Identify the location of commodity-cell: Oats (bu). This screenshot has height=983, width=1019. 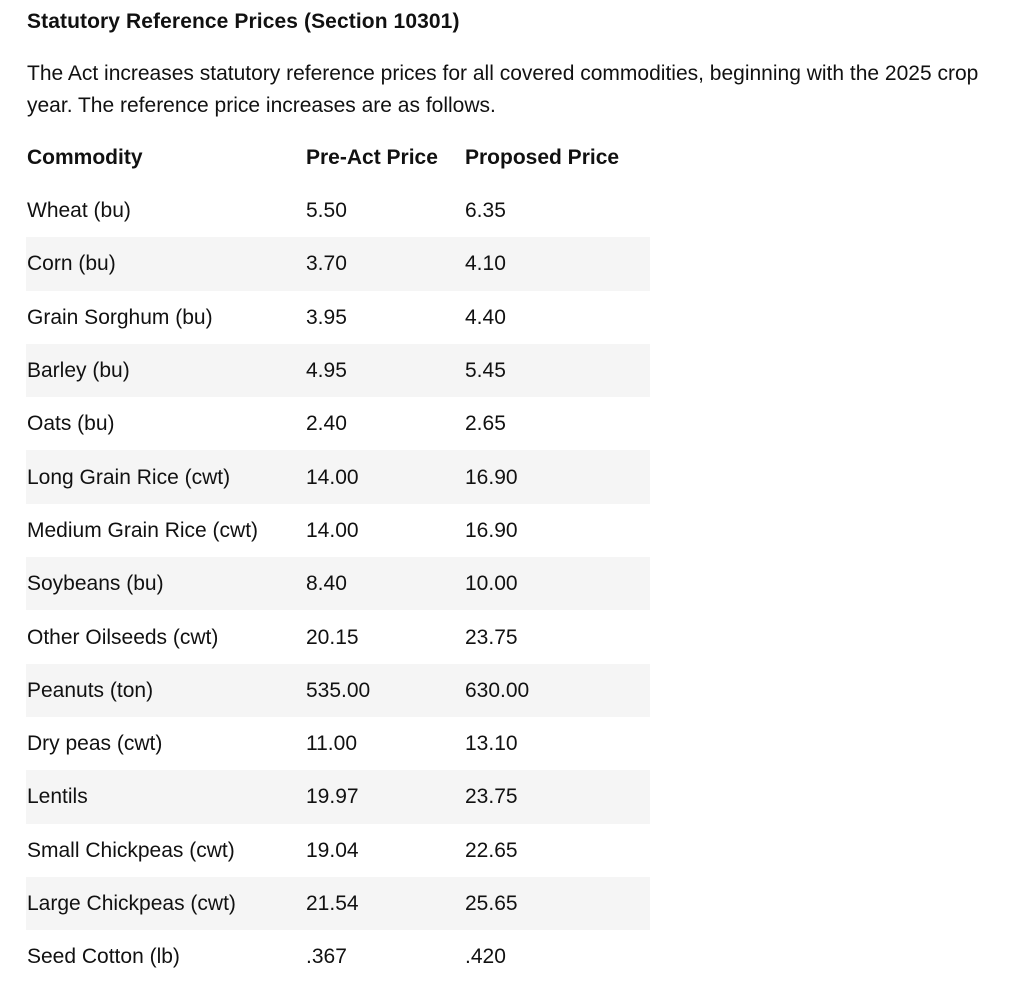
(71, 424).